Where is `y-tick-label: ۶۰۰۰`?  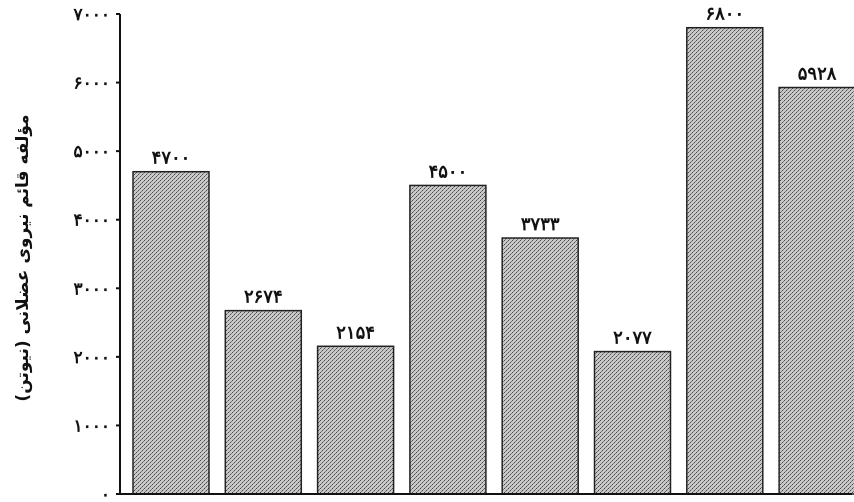
y-tick-label: ۶۰۰۰ is located at coordinates (91, 84).